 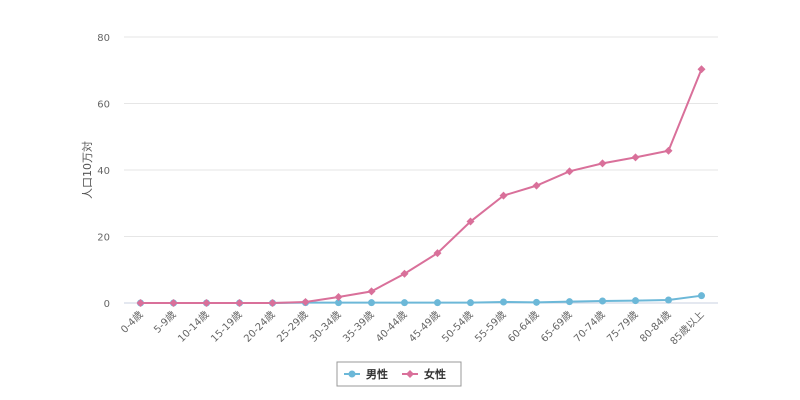 I want to click on y-axis: 0 20 40 60 80, so click(x=103, y=171).